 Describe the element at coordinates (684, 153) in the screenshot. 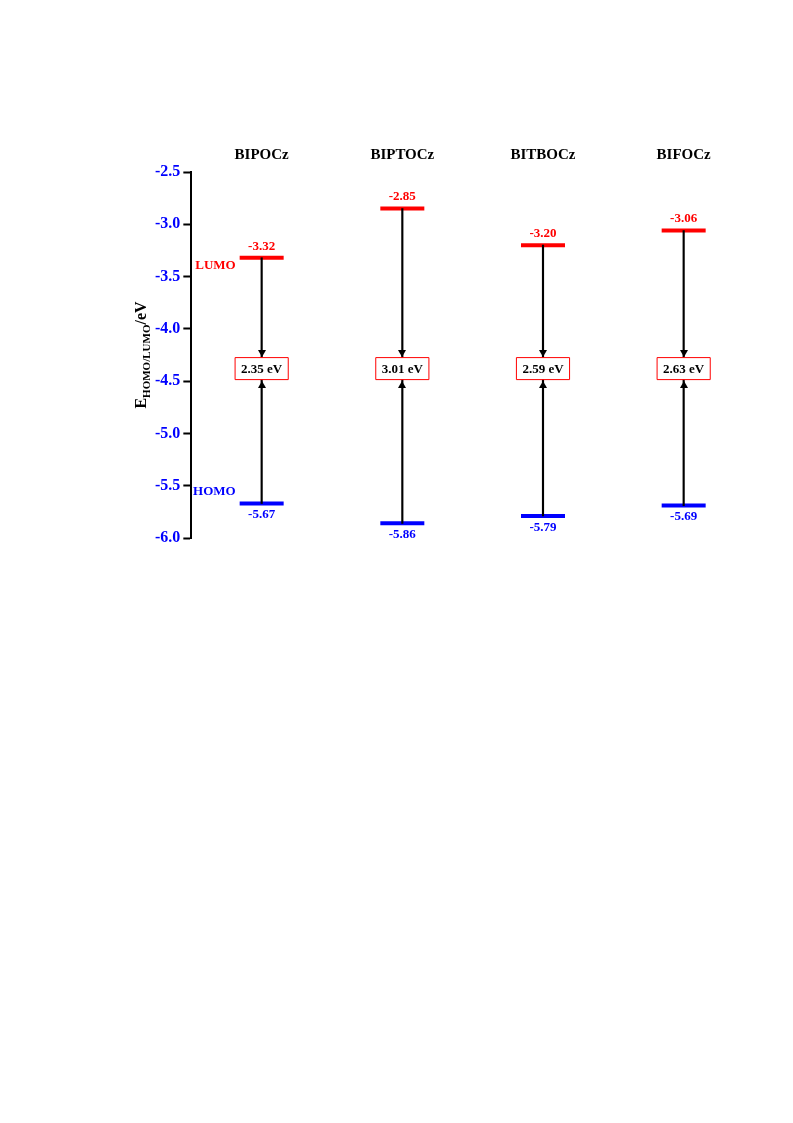

I see `x-tick-label: BIFOCz` at that location.